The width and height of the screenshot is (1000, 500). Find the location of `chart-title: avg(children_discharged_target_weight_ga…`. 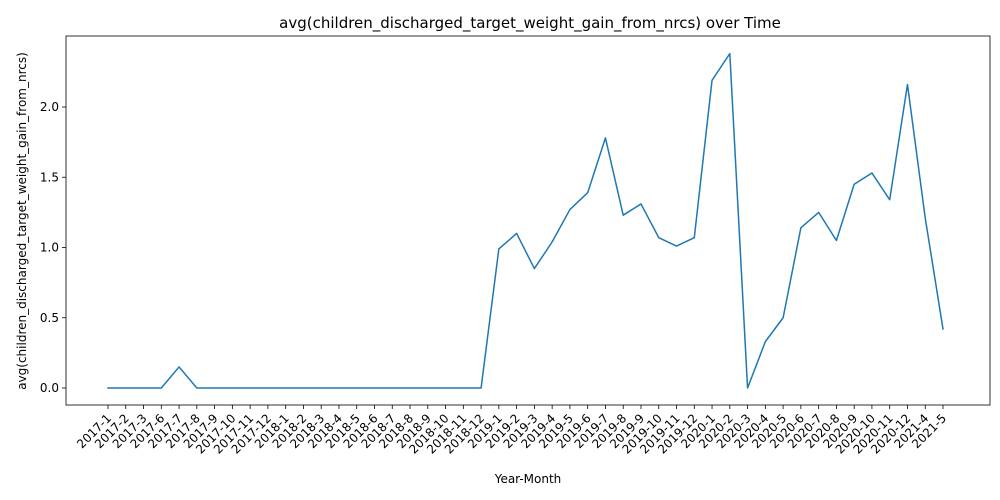

chart-title: avg(children_discharged_target_weight_ga… is located at coordinates (530, 23).